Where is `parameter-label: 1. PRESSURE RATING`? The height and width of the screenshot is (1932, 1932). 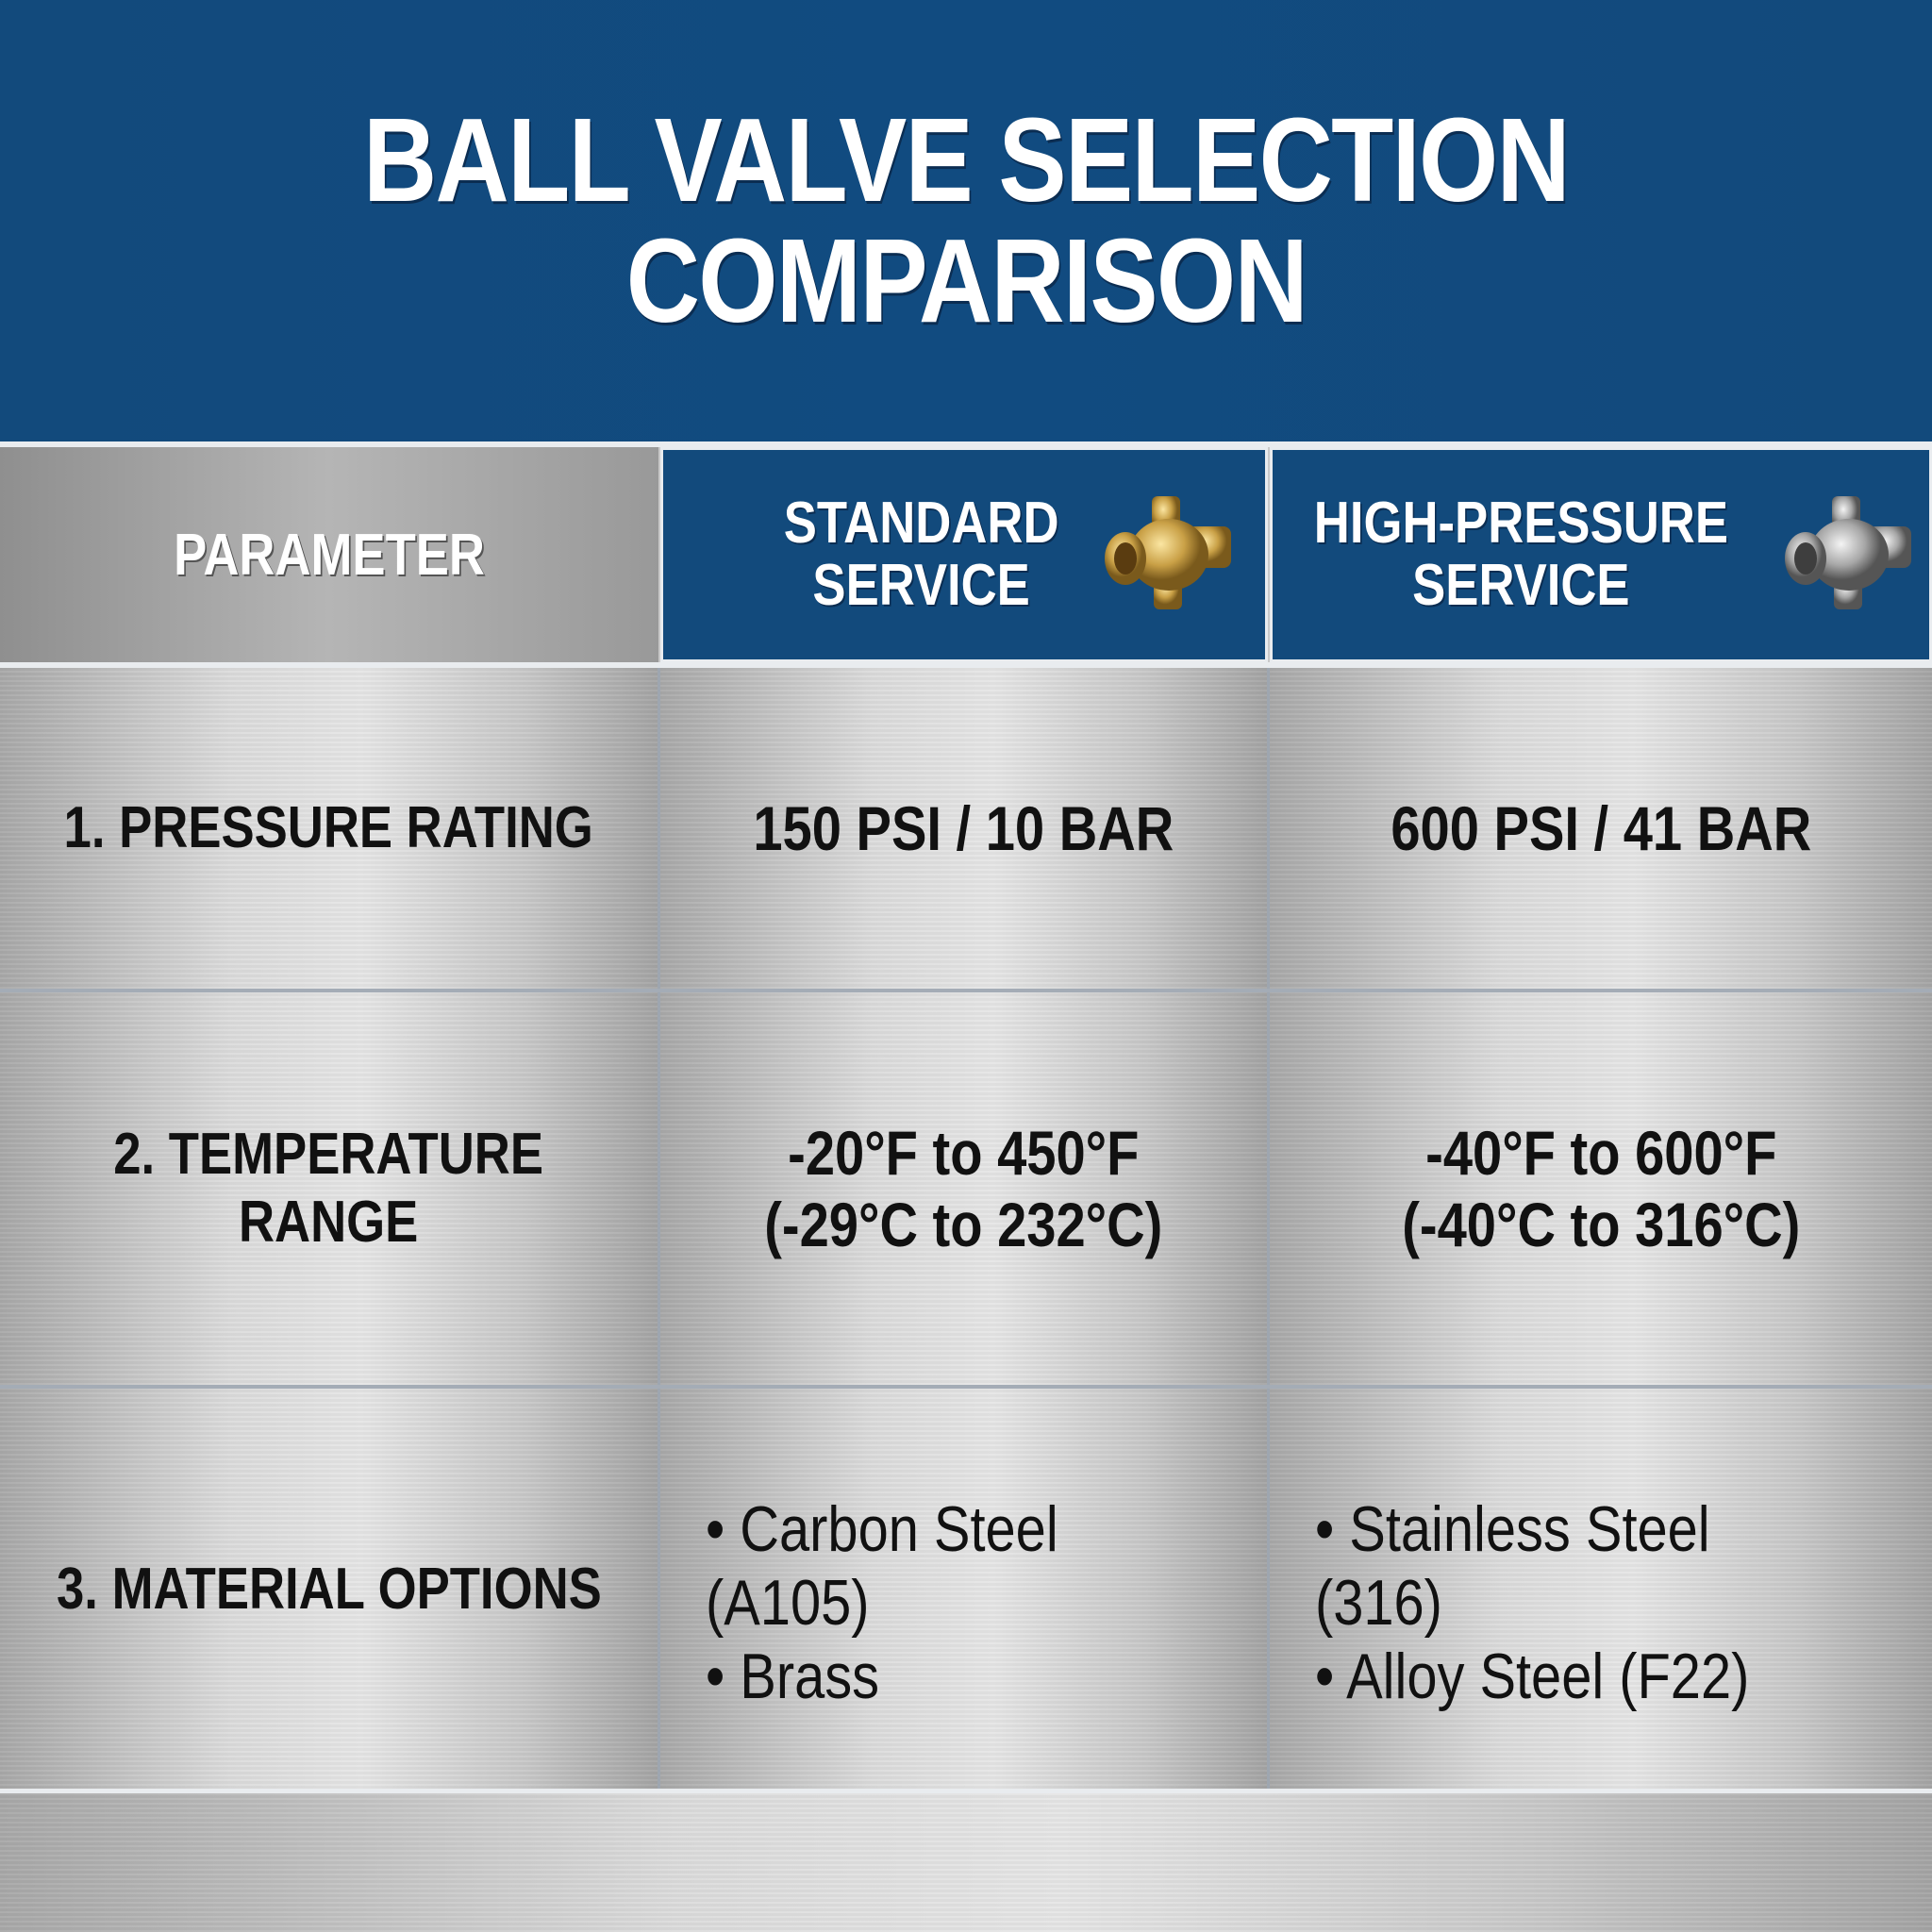 parameter-label: 1. PRESSURE RATING is located at coordinates (328, 828).